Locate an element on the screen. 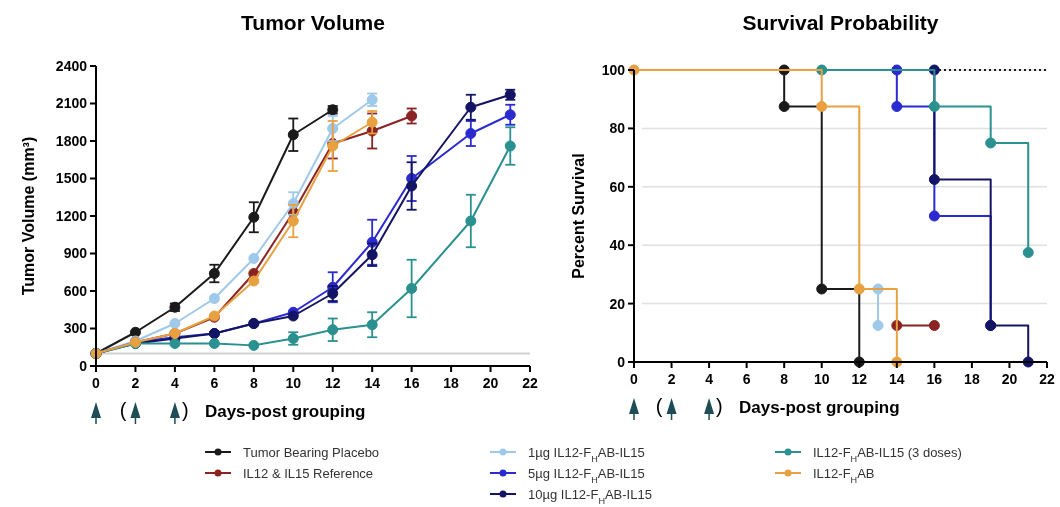  legend-label: Tumor Bearing Placebo is located at coordinates (311, 452).